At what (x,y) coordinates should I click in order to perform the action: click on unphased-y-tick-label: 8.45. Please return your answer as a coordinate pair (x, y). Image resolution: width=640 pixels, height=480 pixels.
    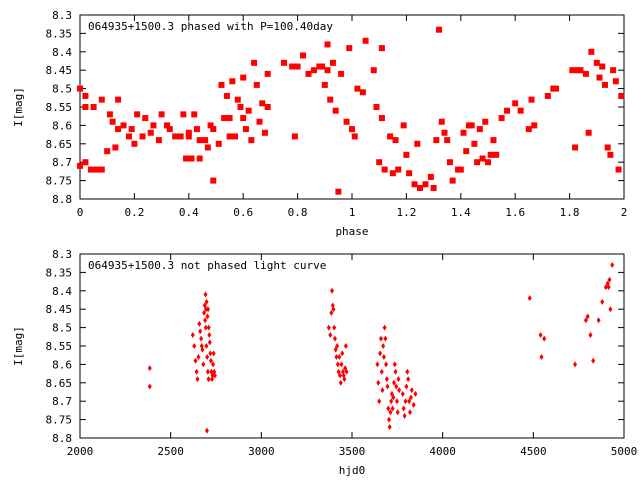
    Looking at the image, I should click on (59, 309).